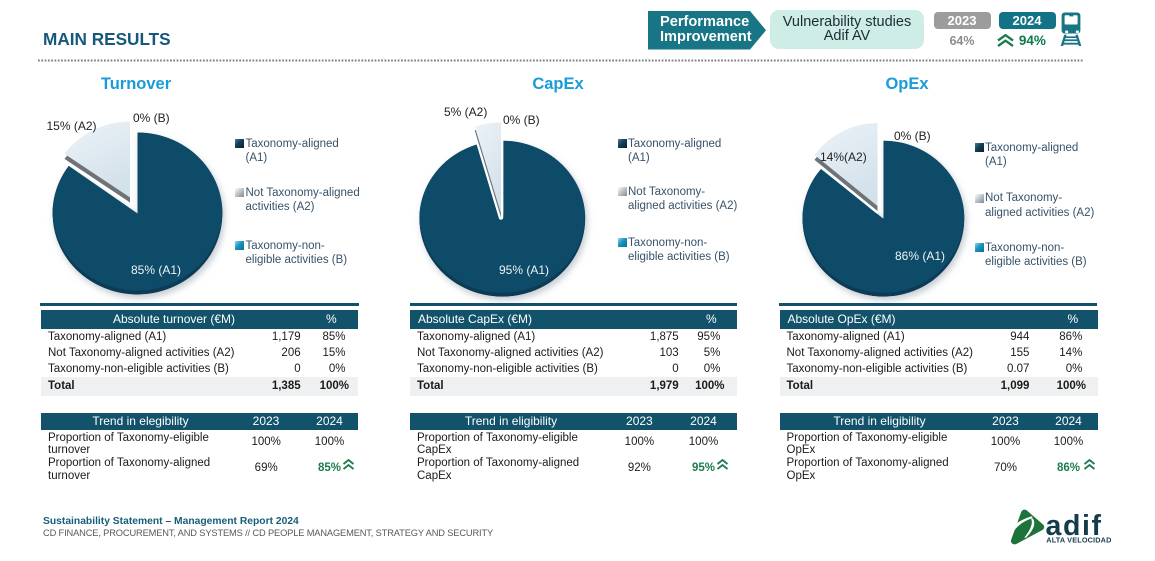  Describe the element at coordinates (1078, 540) in the screenshot. I see `svg-text: ALTA VELOCIDAD` at that location.